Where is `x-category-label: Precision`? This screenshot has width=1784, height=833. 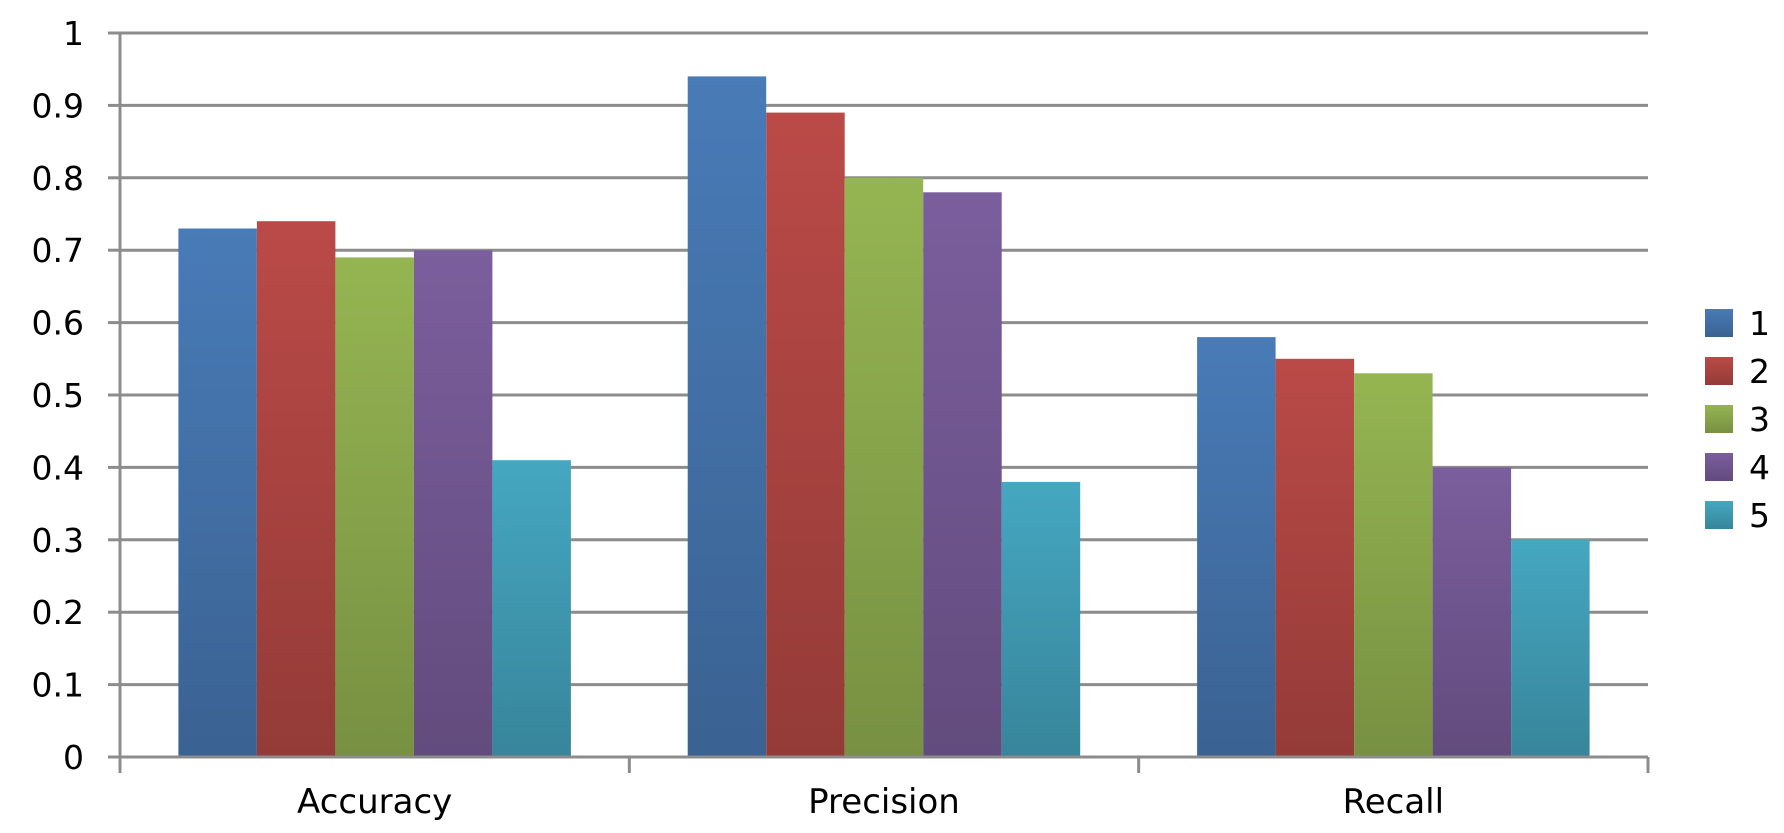
x-category-label: Precision is located at coordinates (884, 802).